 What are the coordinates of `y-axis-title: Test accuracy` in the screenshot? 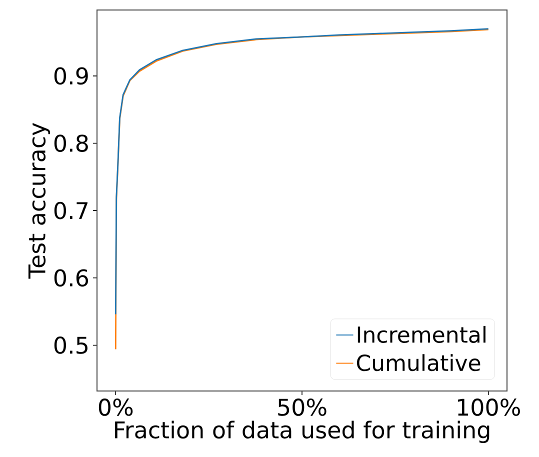 It's located at (39, 200).